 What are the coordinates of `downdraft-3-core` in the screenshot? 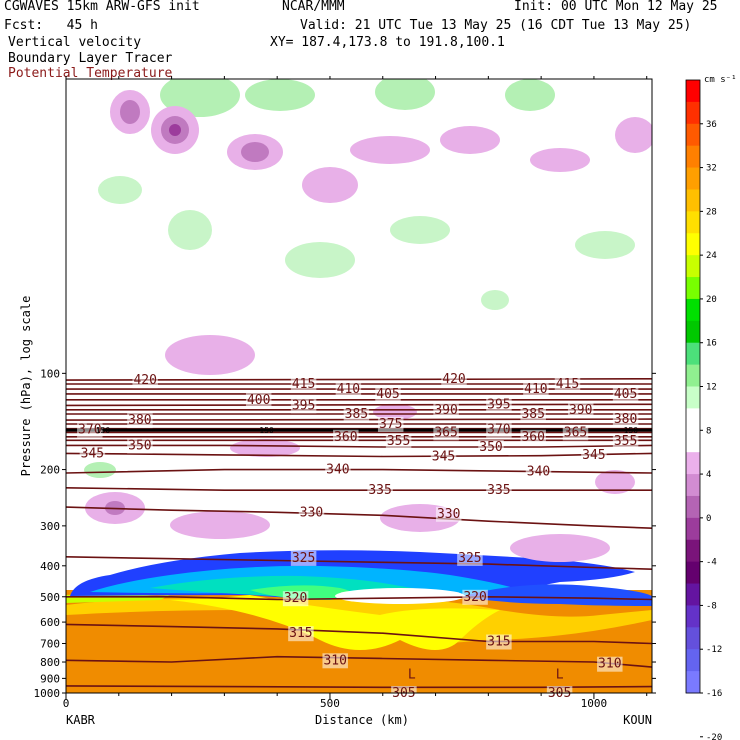 It's located at (255, 152).